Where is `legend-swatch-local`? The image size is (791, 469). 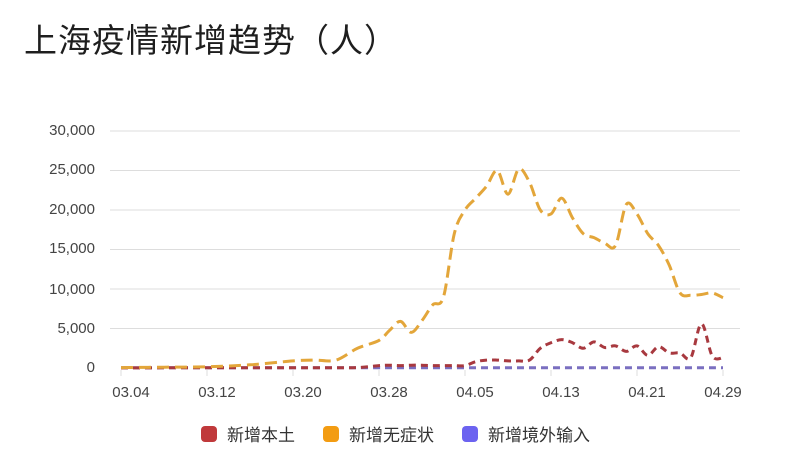
legend-swatch-local is located at coordinates (209, 433).